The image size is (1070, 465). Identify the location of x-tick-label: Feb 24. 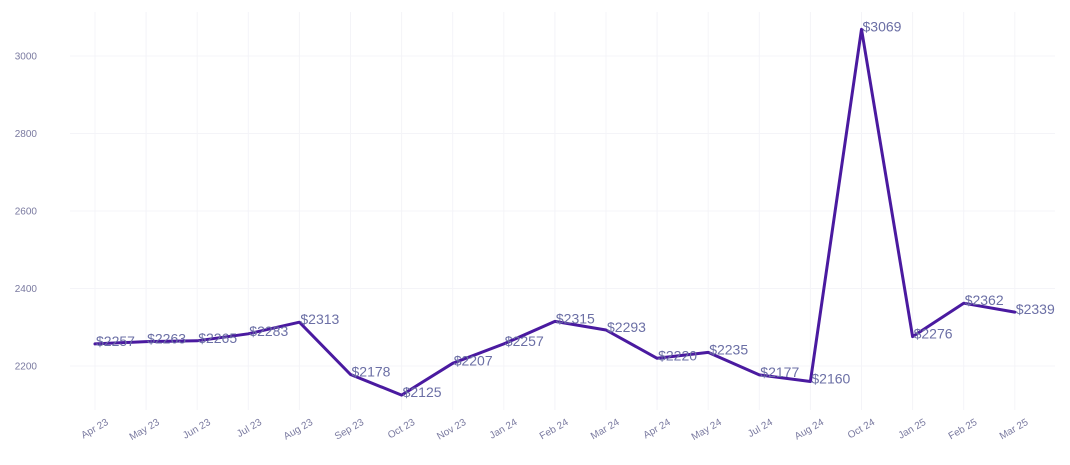
(554, 429).